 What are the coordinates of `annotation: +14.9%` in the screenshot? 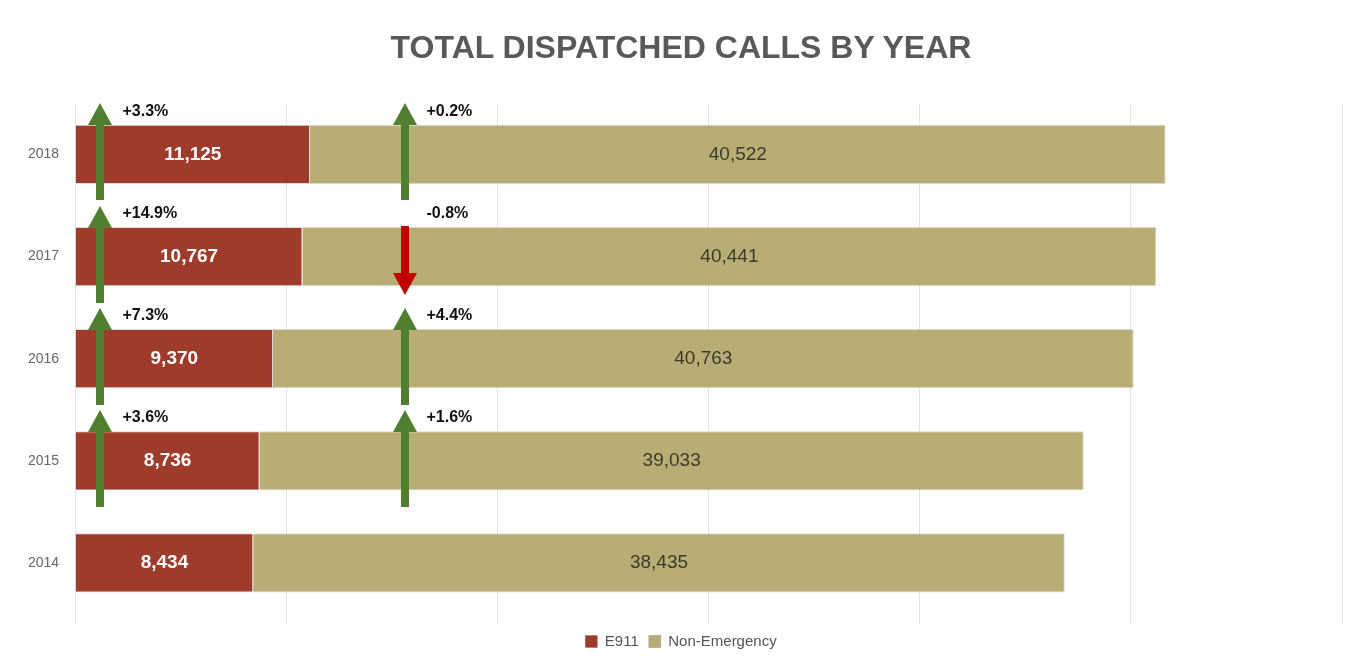 It's located at (150, 213).